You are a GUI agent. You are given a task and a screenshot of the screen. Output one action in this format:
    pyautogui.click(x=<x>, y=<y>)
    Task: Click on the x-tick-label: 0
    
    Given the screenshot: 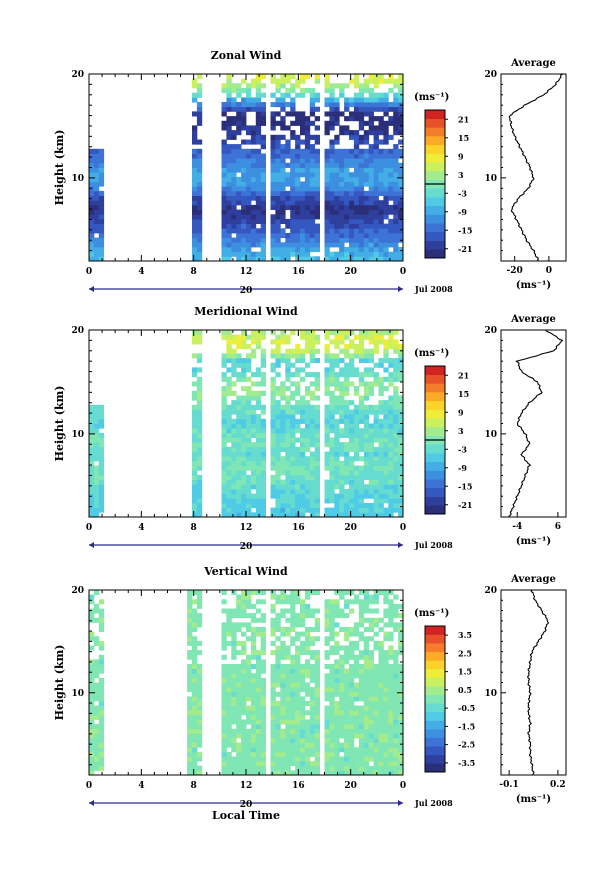 What is the action you would take?
    pyautogui.click(x=403, y=272)
    